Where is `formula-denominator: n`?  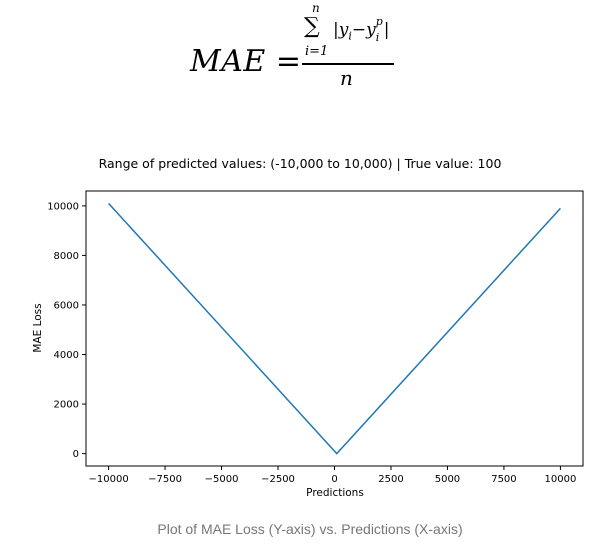 formula-denominator: n is located at coordinates (346, 78).